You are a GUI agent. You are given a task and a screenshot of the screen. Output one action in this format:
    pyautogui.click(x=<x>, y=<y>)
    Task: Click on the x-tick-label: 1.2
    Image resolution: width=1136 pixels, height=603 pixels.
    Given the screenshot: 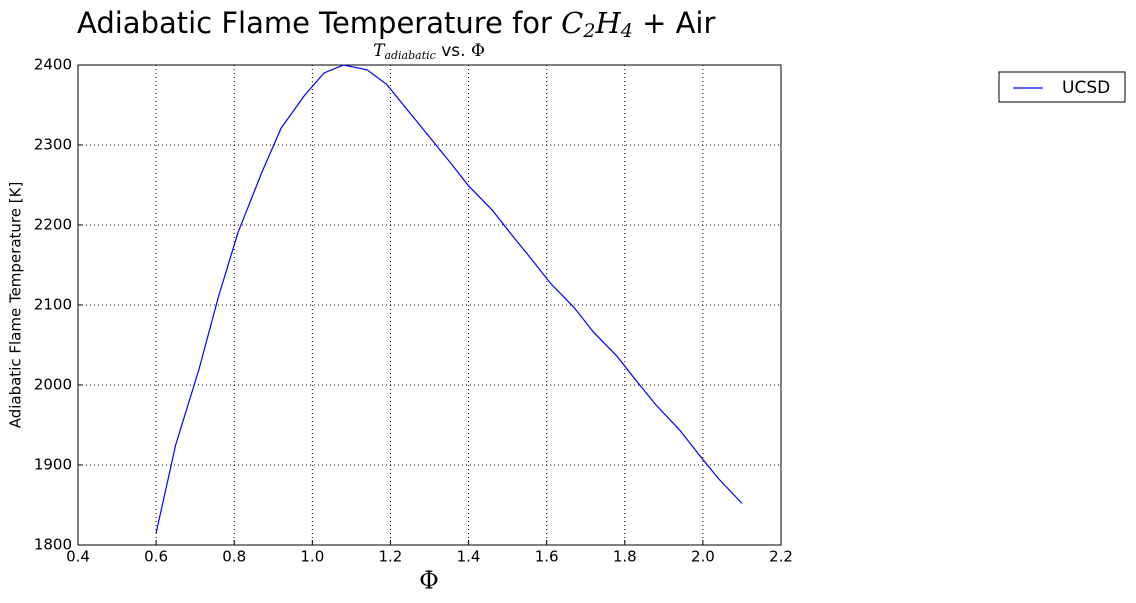 What is the action you would take?
    pyautogui.click(x=391, y=557)
    